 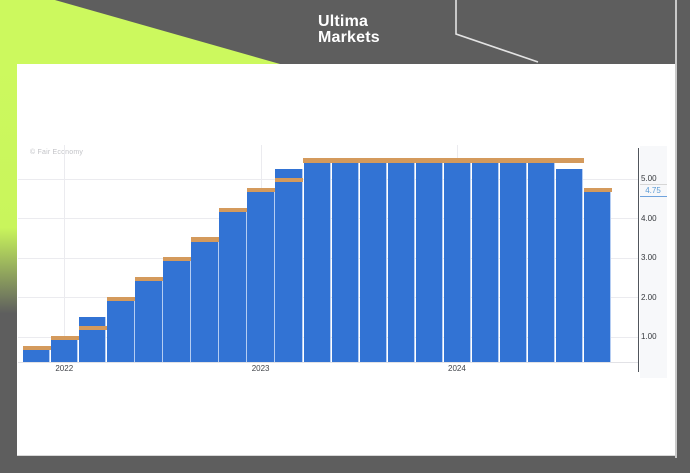 What do you see at coordinates (649, 257) in the screenshot?
I see `y-axis-tick-label: 3.00` at bounding box center [649, 257].